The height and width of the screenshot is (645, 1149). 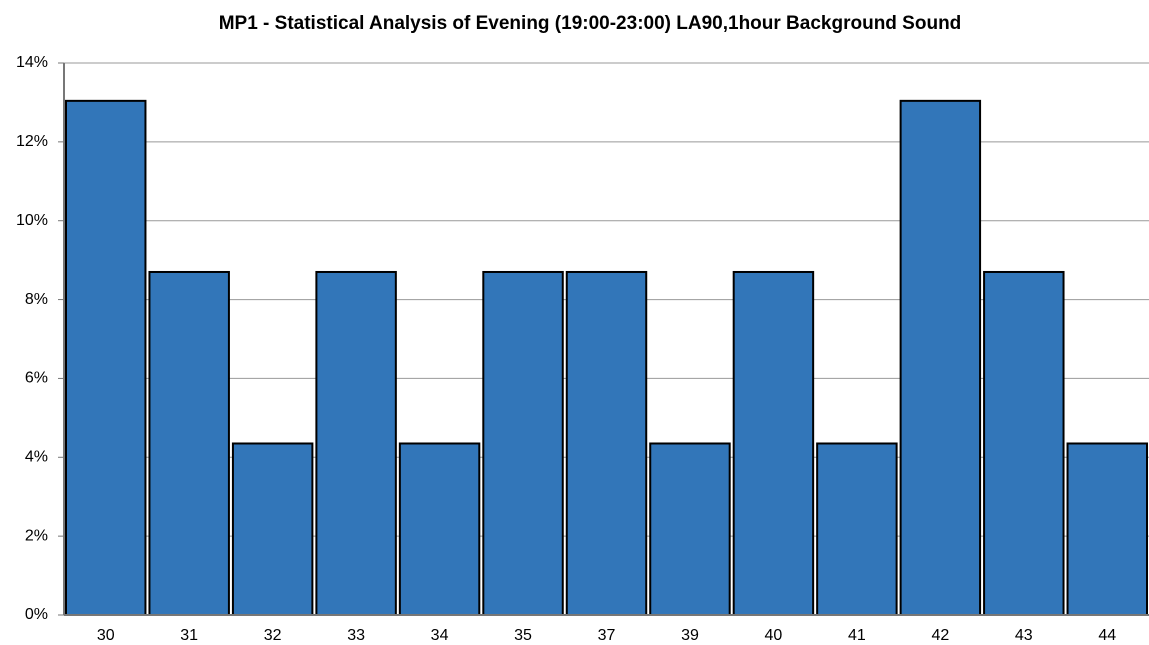 I want to click on x-tick-label: 40, so click(x=774, y=635).